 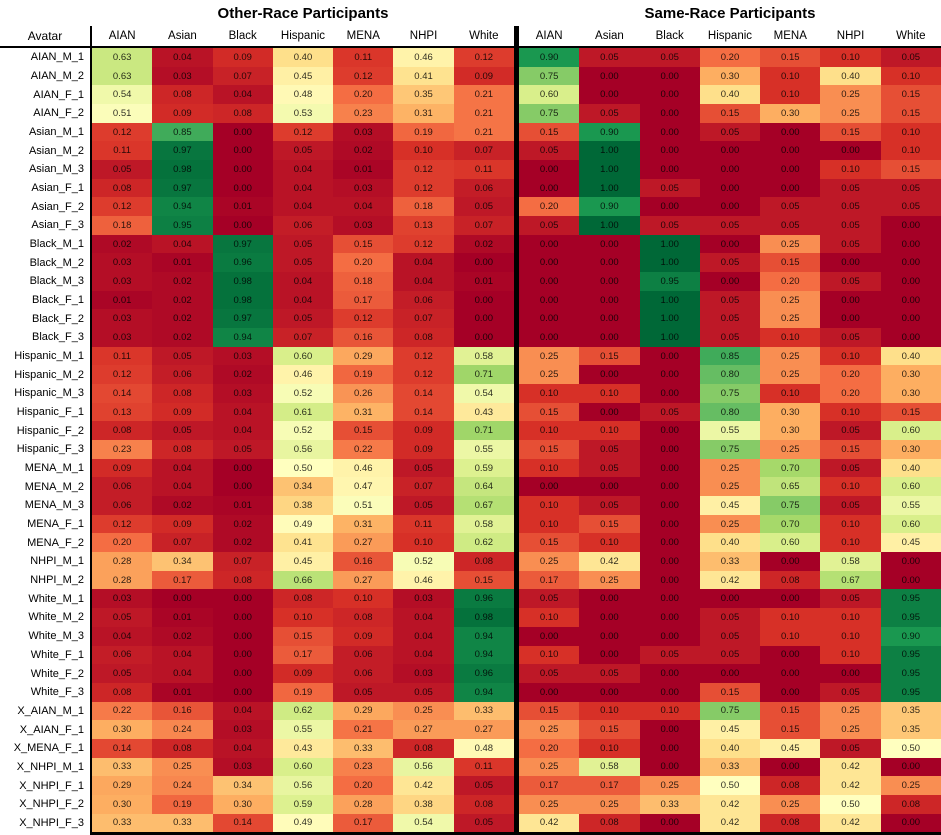 I want to click on heatmap-cell-other-aian: 0.05, so click(x=122, y=673).